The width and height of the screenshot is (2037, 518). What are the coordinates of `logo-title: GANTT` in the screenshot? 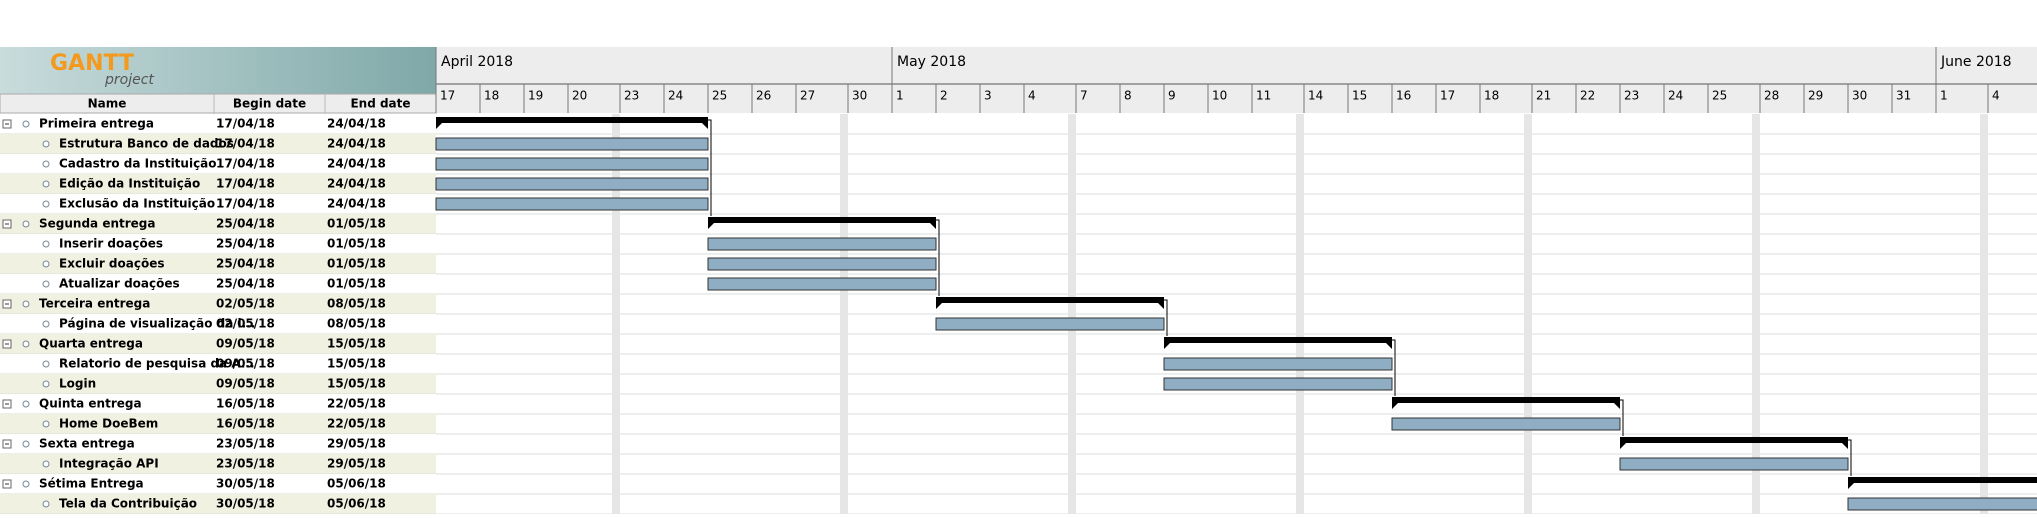 It's located at (92, 63).